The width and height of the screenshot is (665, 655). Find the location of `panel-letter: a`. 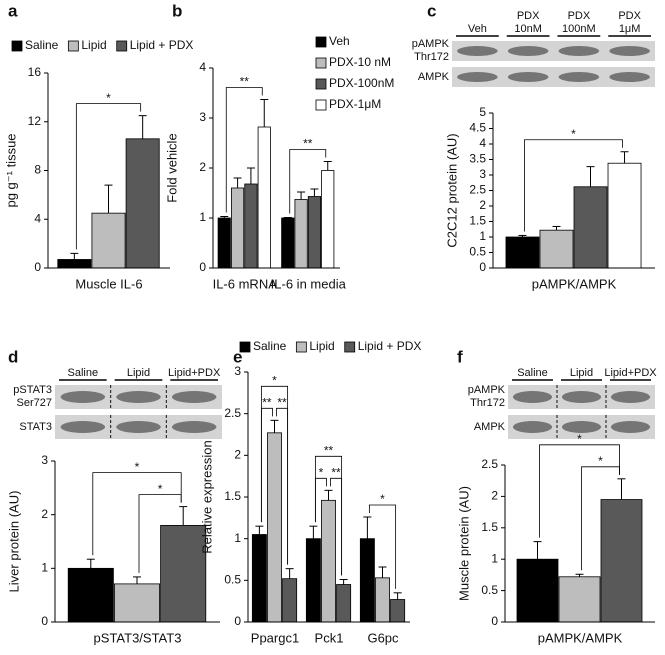

panel-letter: a is located at coordinates (13, 10).